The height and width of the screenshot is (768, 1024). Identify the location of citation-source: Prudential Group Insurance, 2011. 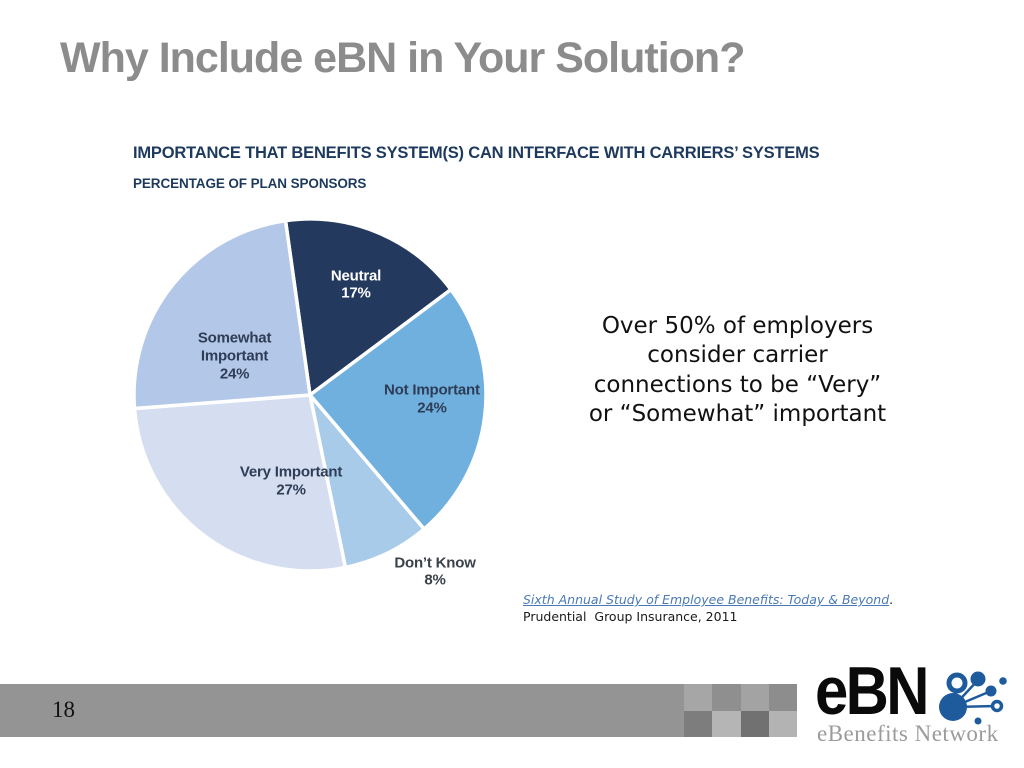
(630, 616).